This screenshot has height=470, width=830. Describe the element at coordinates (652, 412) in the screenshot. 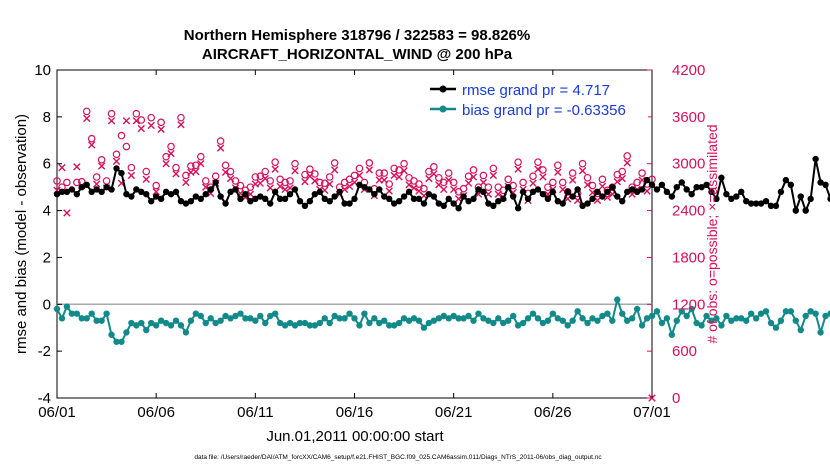

I see `x-tick-label: 07/01` at that location.